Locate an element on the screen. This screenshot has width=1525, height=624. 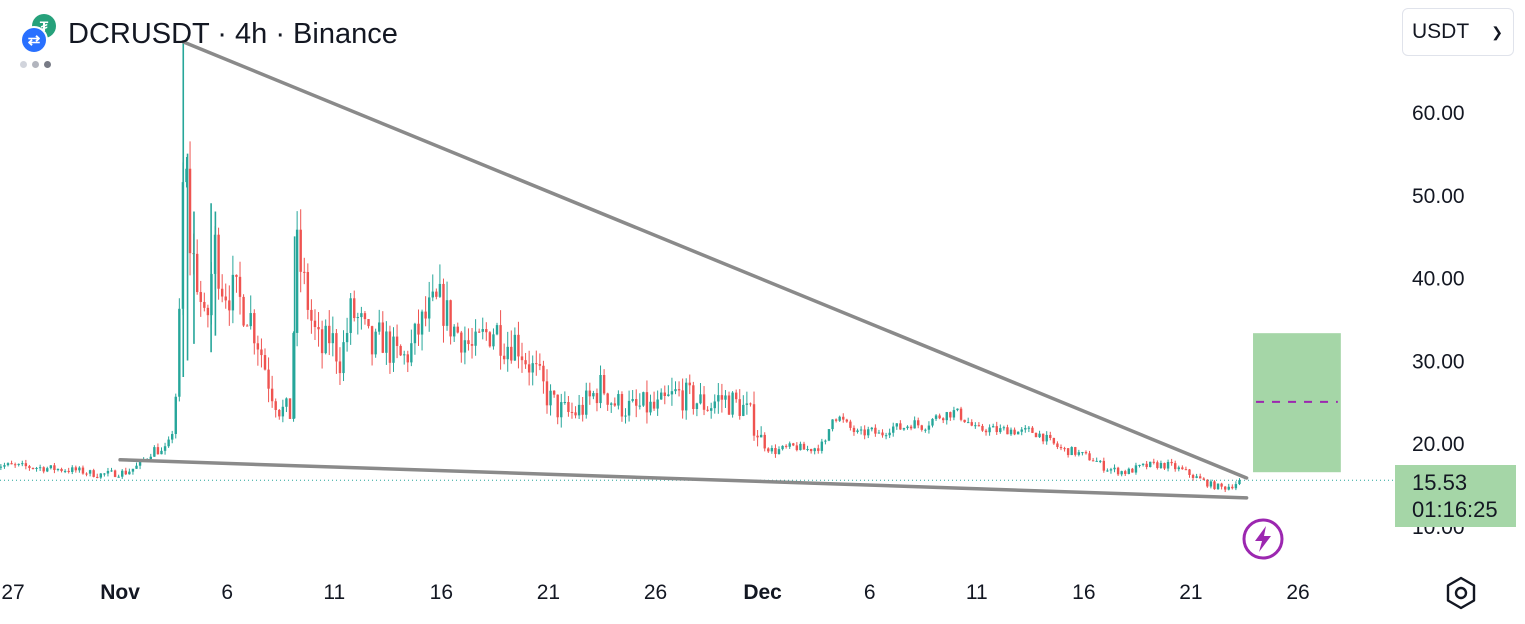
lightning-bolt-icon is located at coordinates (1263, 539).